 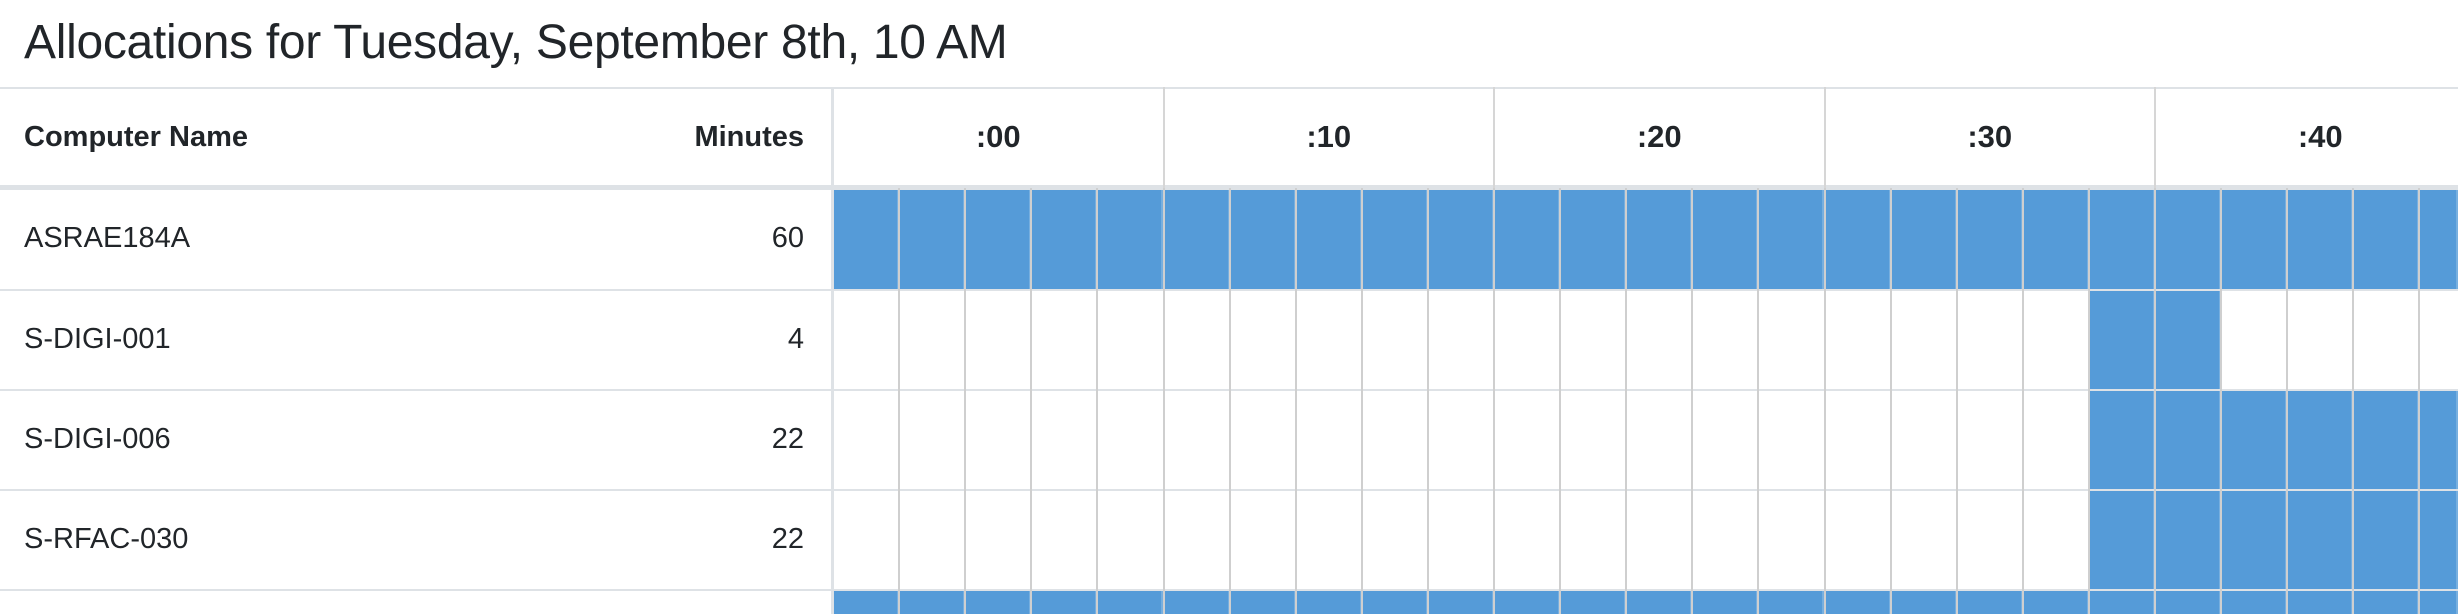 What do you see at coordinates (749, 136) in the screenshot?
I see `column-header-minutes: Minutes` at bounding box center [749, 136].